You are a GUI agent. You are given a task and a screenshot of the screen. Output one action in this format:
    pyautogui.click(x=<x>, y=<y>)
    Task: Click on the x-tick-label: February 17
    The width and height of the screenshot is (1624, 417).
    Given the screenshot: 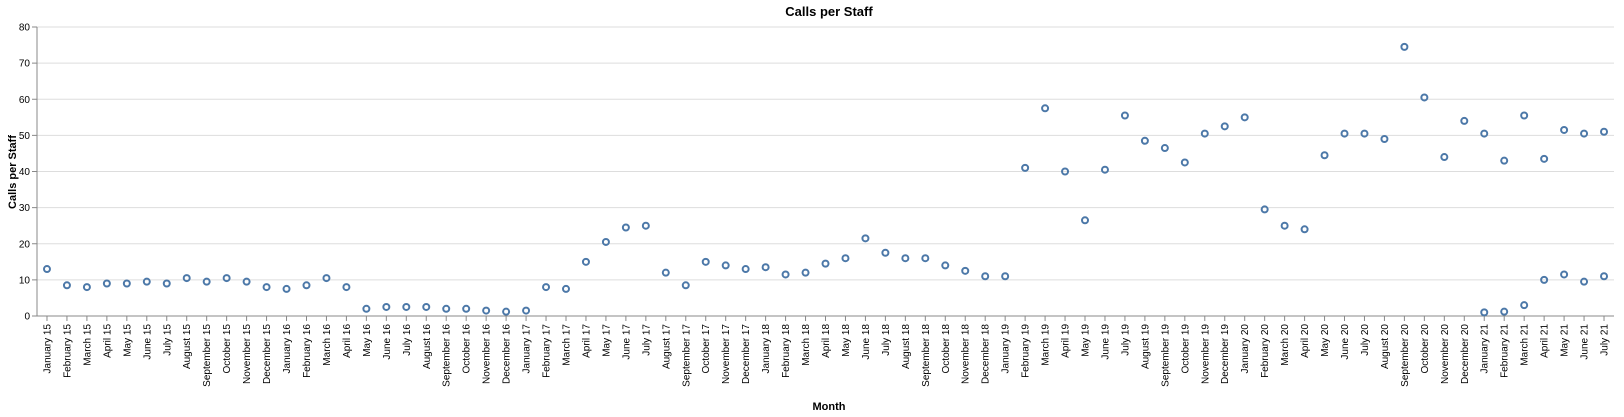 What is the action you would take?
    pyautogui.click(x=547, y=351)
    